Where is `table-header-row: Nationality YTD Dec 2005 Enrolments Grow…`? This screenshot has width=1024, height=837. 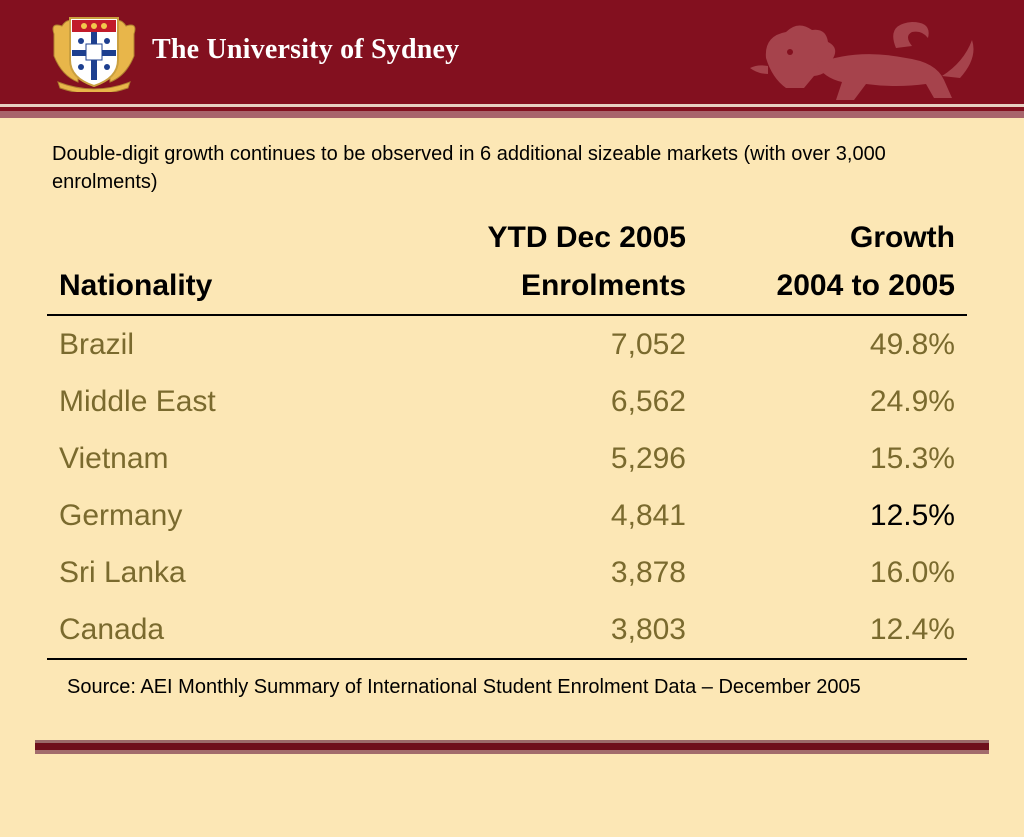
table-header-row: Nationality YTD Dec 2005 Enrolments Grow… is located at coordinates (507, 264).